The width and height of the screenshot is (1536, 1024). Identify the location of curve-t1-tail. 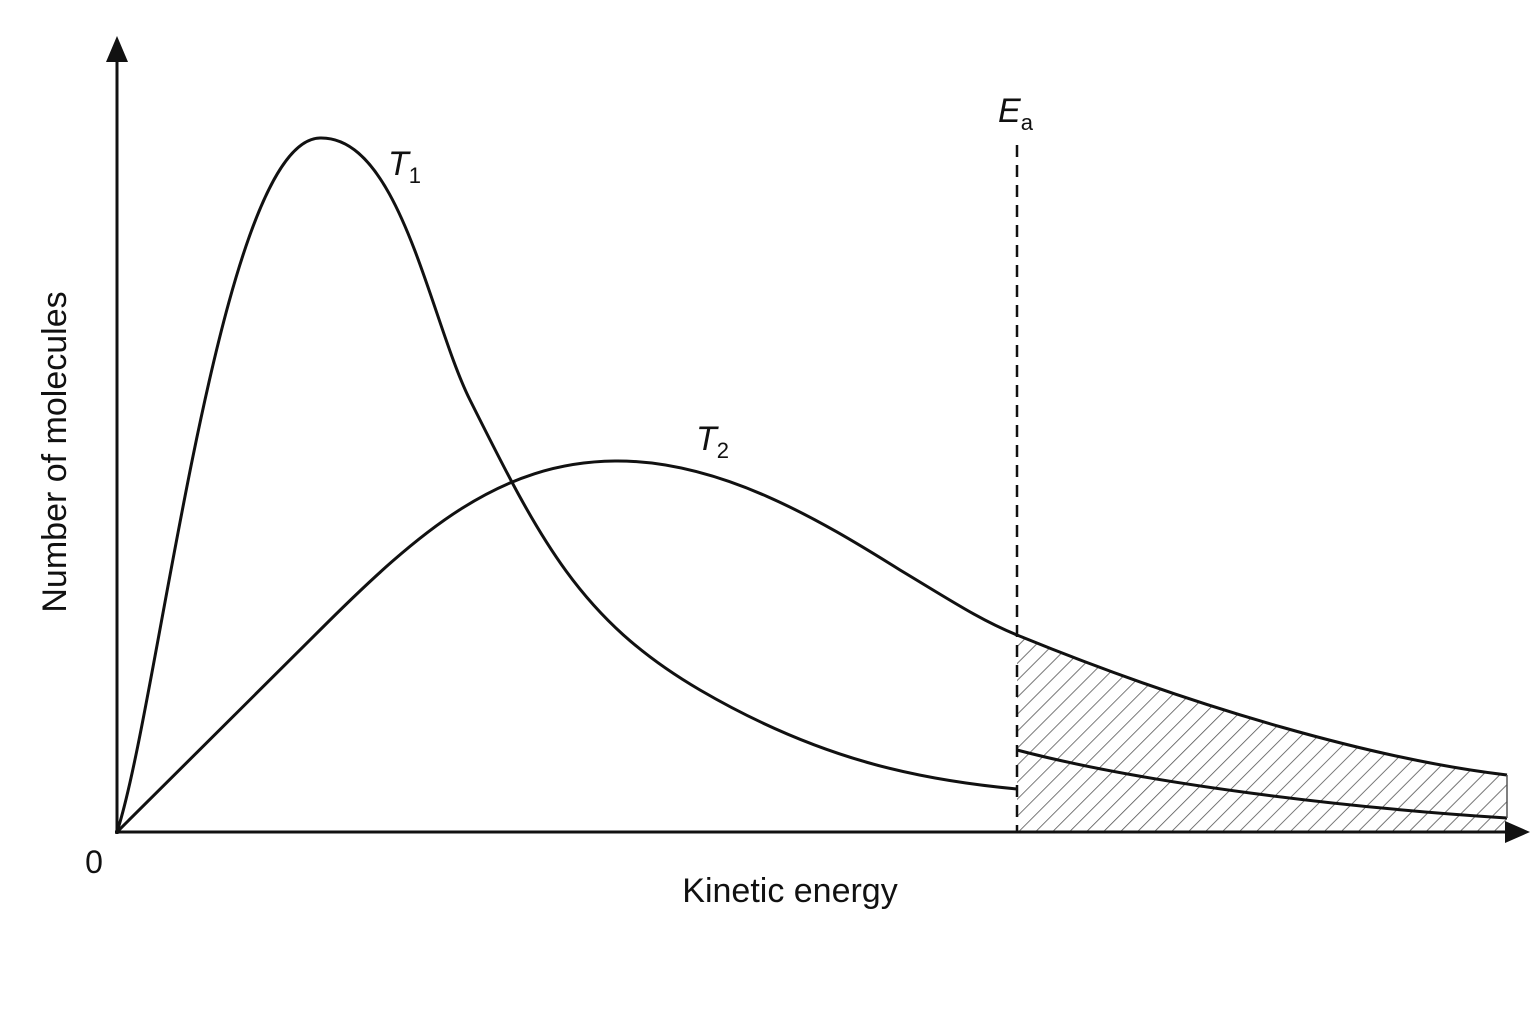
(1262, 784).